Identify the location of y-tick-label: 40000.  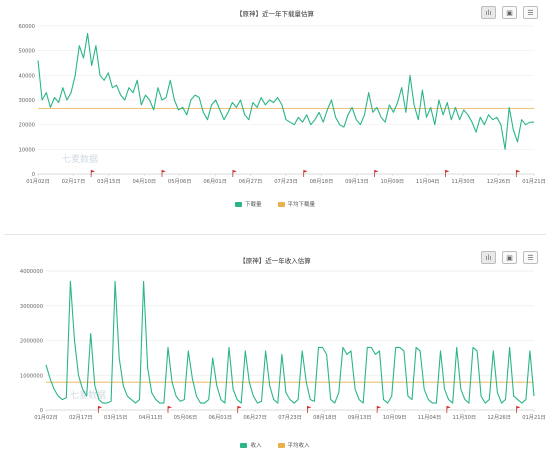
(26, 76).